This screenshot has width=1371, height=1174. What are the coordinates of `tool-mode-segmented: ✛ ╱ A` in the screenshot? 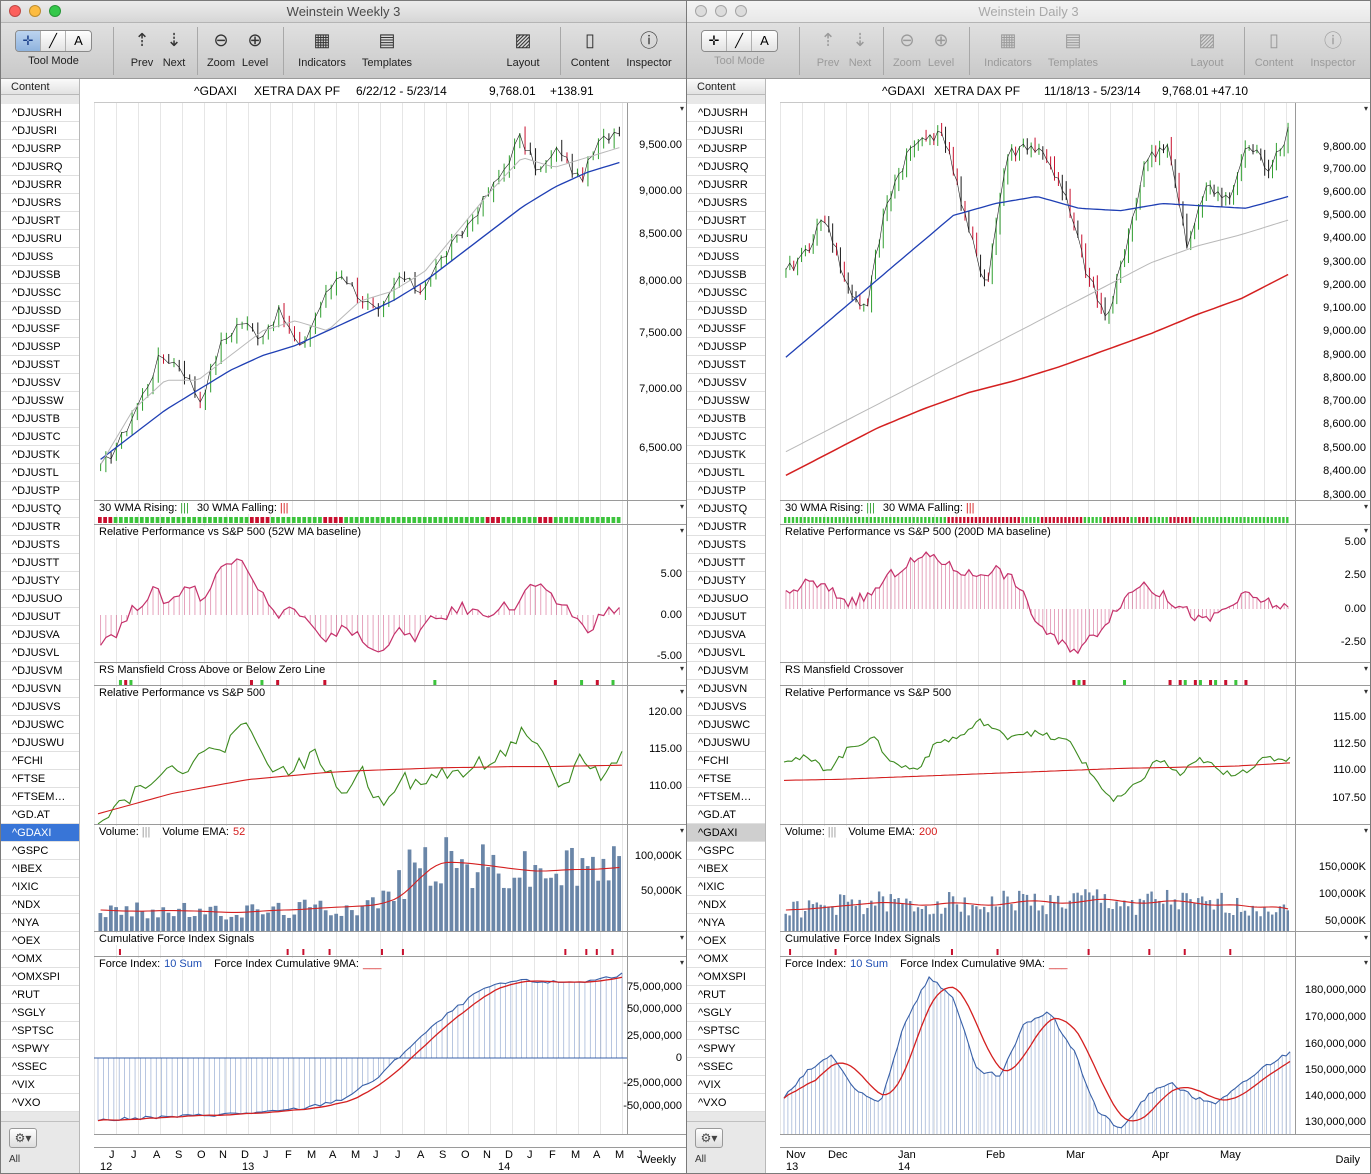 It's located at (53, 41).